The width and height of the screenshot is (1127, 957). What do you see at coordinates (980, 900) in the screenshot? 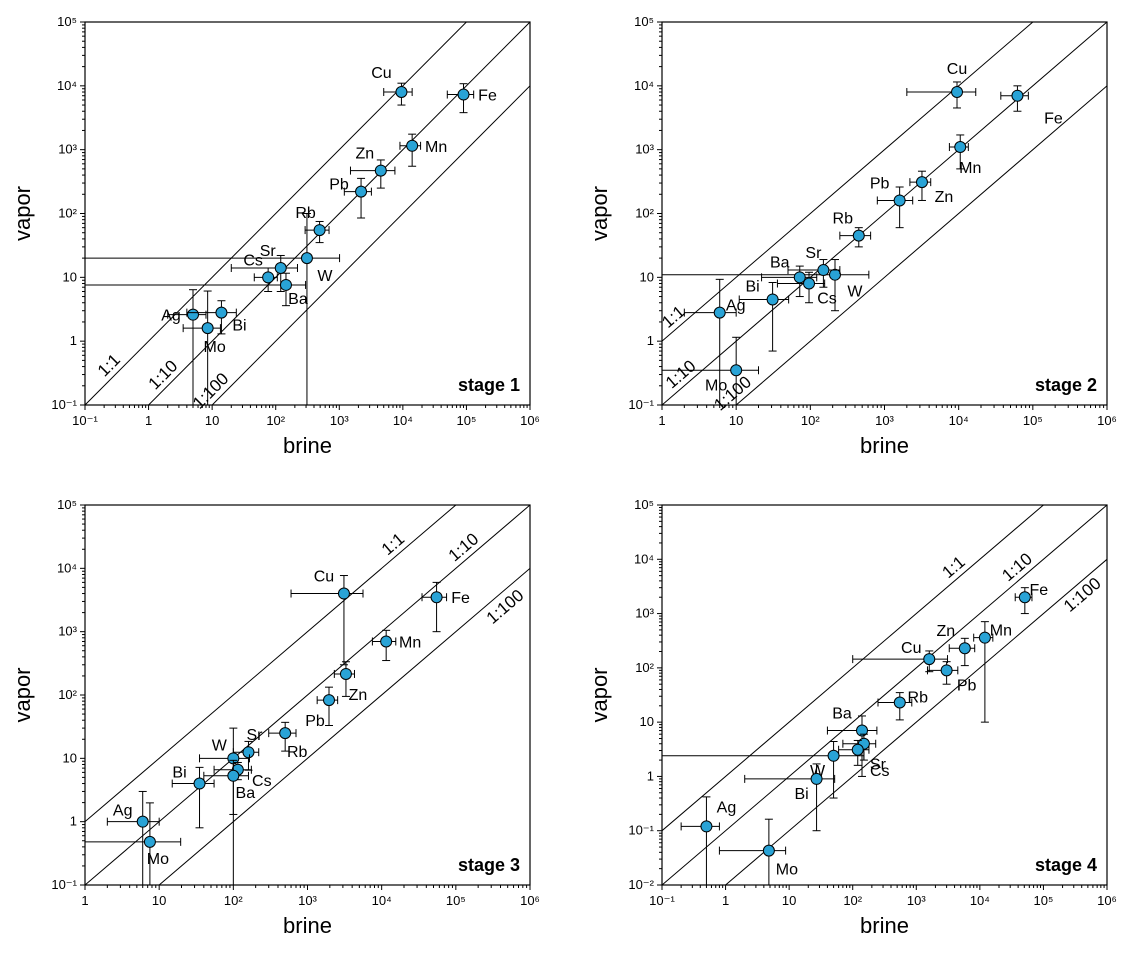
I see `x-tick-label: 10⁴` at bounding box center [980, 900].